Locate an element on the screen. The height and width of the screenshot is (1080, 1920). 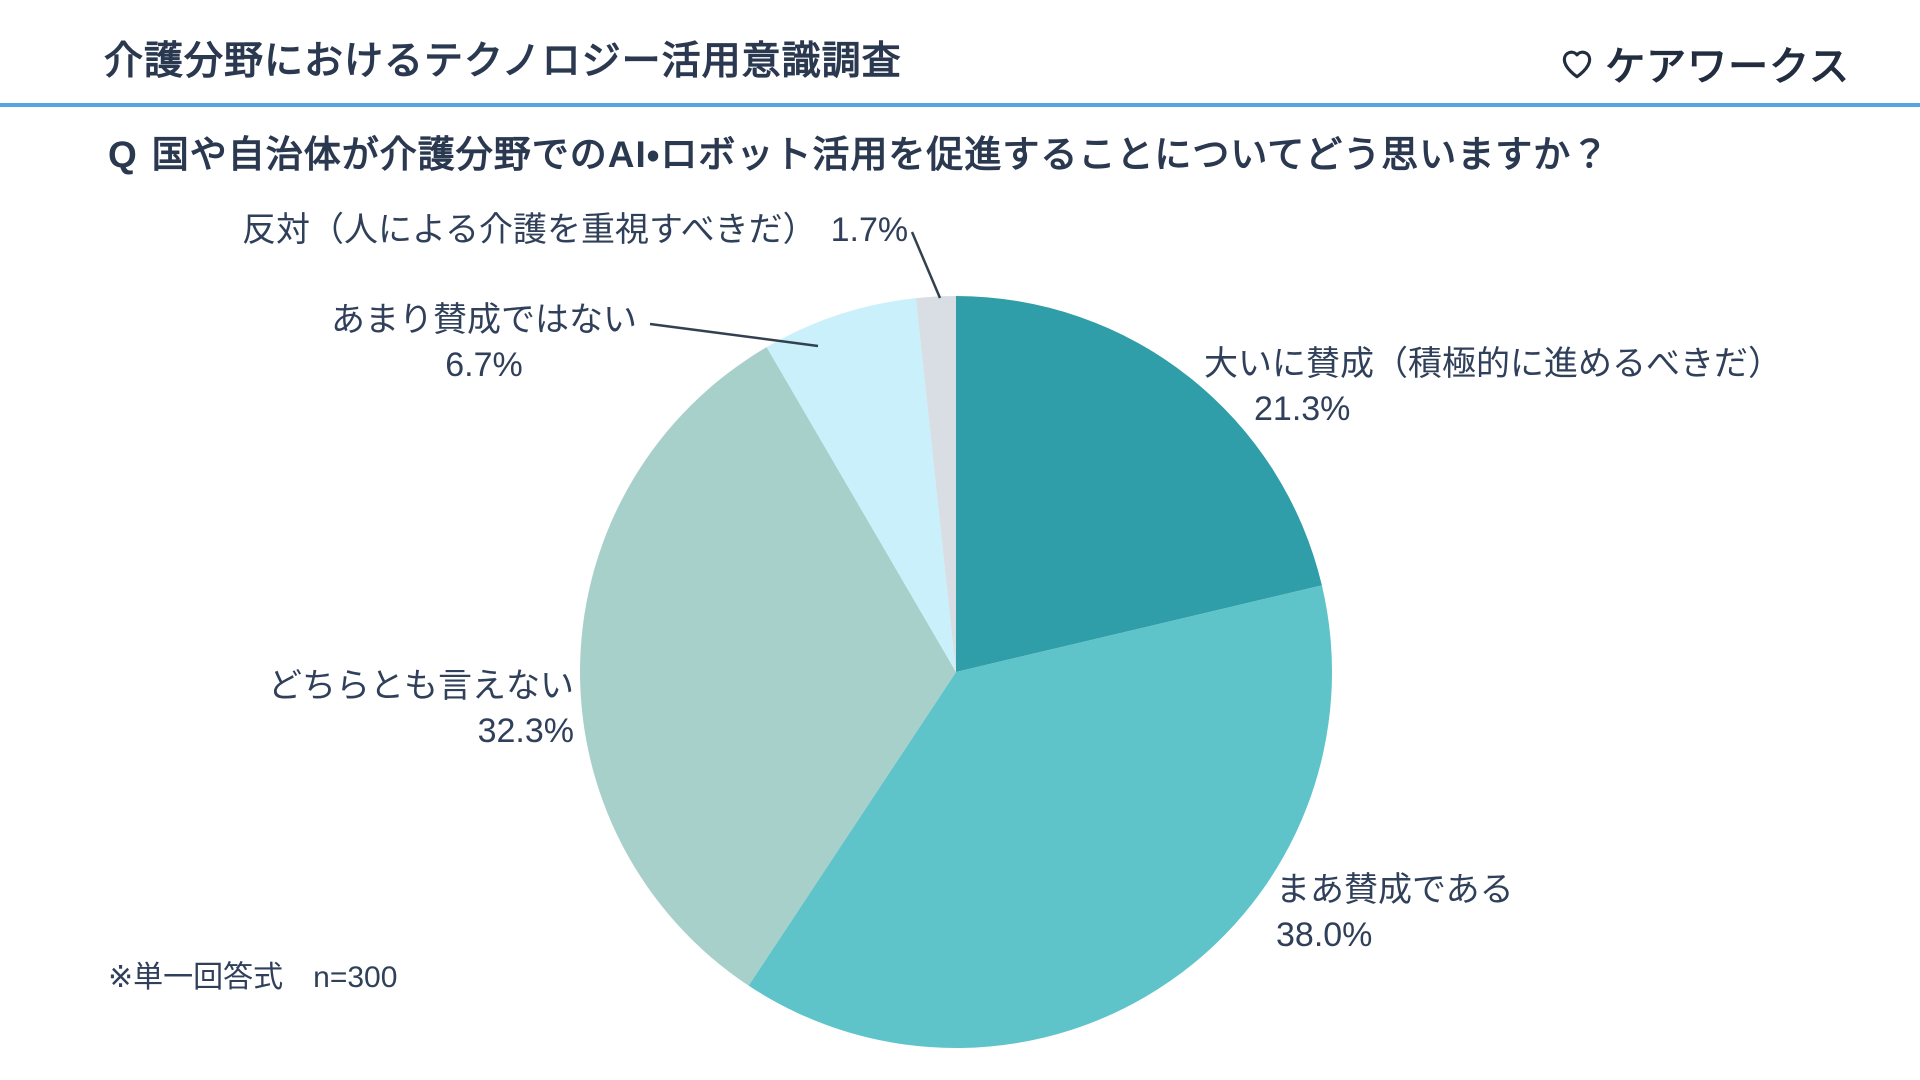
footnote: ※単一回答式 n=300 is located at coordinates (253, 977).